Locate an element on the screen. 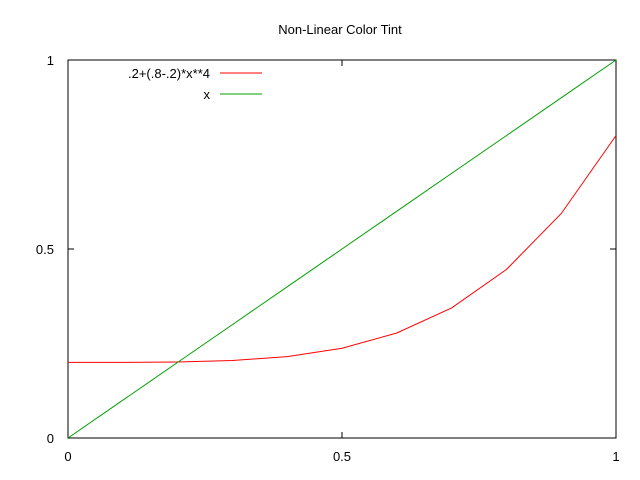 The width and height of the screenshot is (640, 480). x-tick-label: 1 is located at coordinates (615, 456).